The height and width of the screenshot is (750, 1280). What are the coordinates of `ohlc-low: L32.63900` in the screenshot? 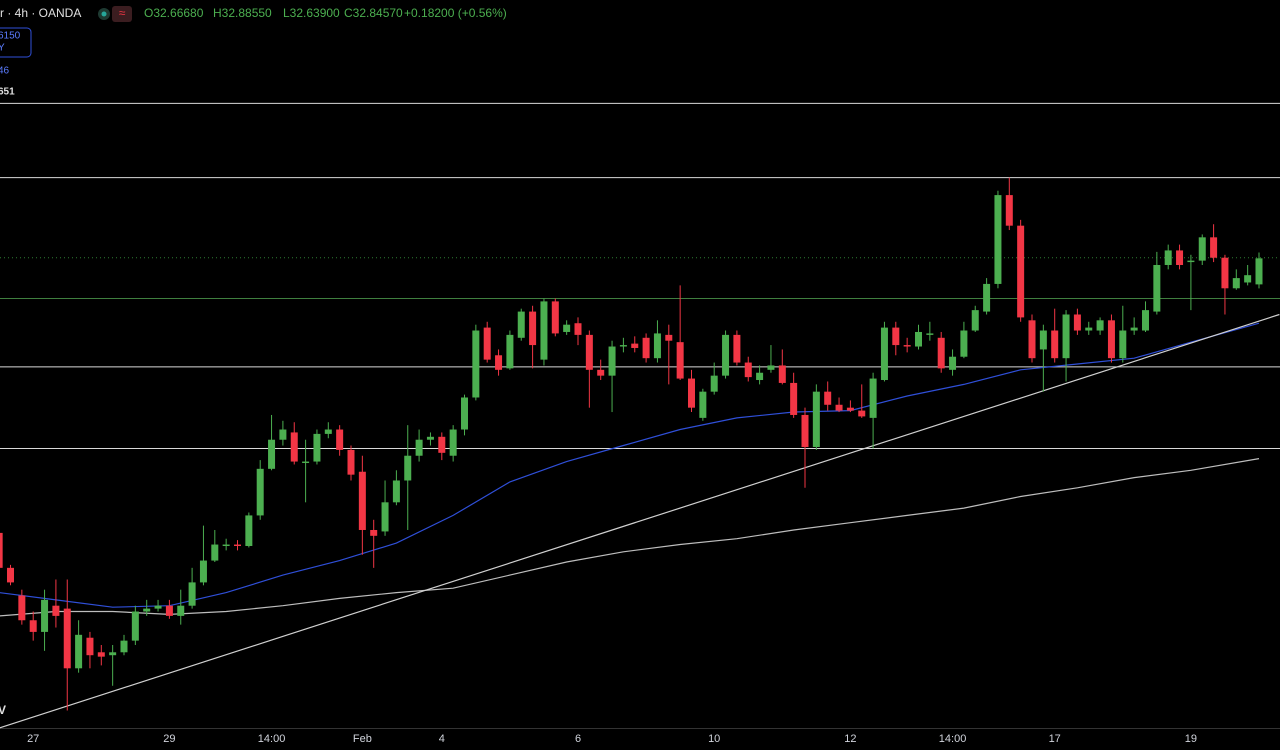 It's located at (311, 13).